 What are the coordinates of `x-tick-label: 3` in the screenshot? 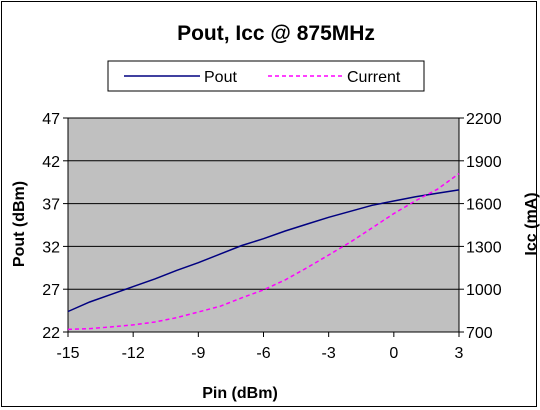 It's located at (459, 353).